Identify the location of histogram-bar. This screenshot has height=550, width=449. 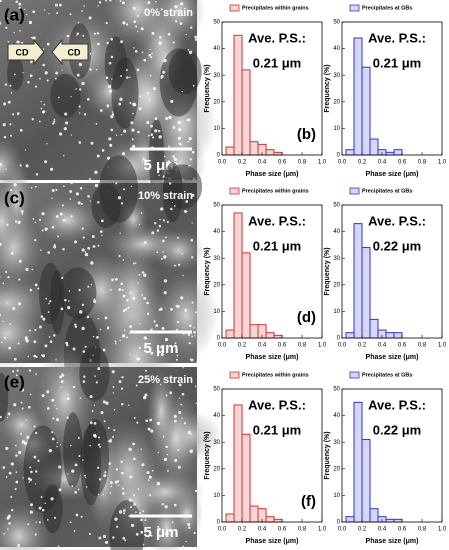
(254, 331).